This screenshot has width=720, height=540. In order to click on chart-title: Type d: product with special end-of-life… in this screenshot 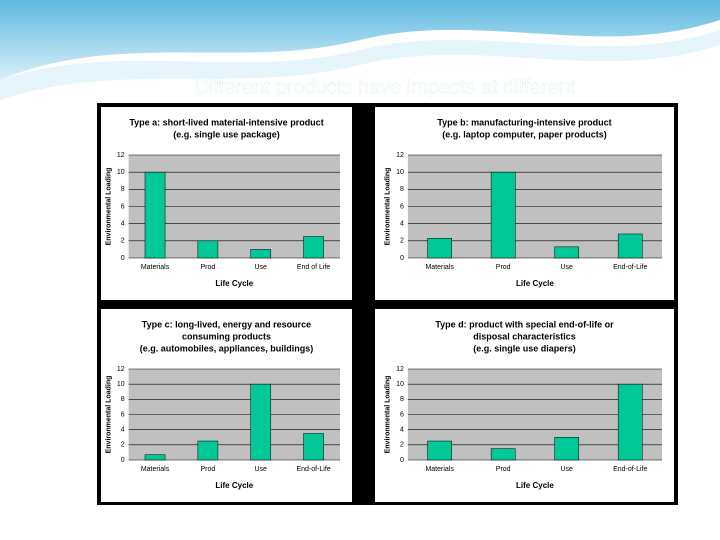, I will do `click(524, 324)`.